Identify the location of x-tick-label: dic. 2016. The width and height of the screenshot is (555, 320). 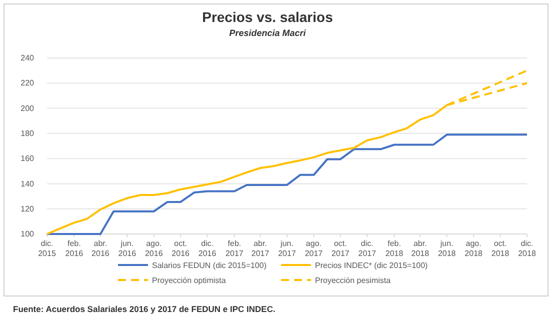
(207, 248).